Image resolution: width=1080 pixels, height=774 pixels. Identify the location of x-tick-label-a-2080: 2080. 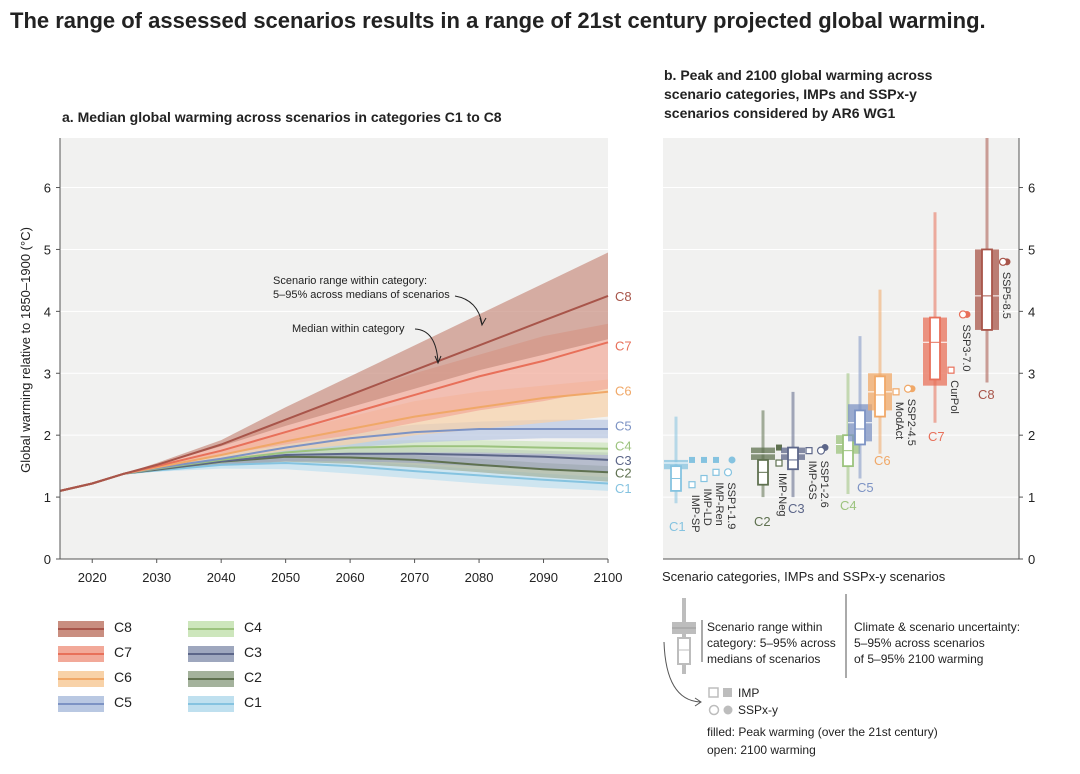
(479, 577).